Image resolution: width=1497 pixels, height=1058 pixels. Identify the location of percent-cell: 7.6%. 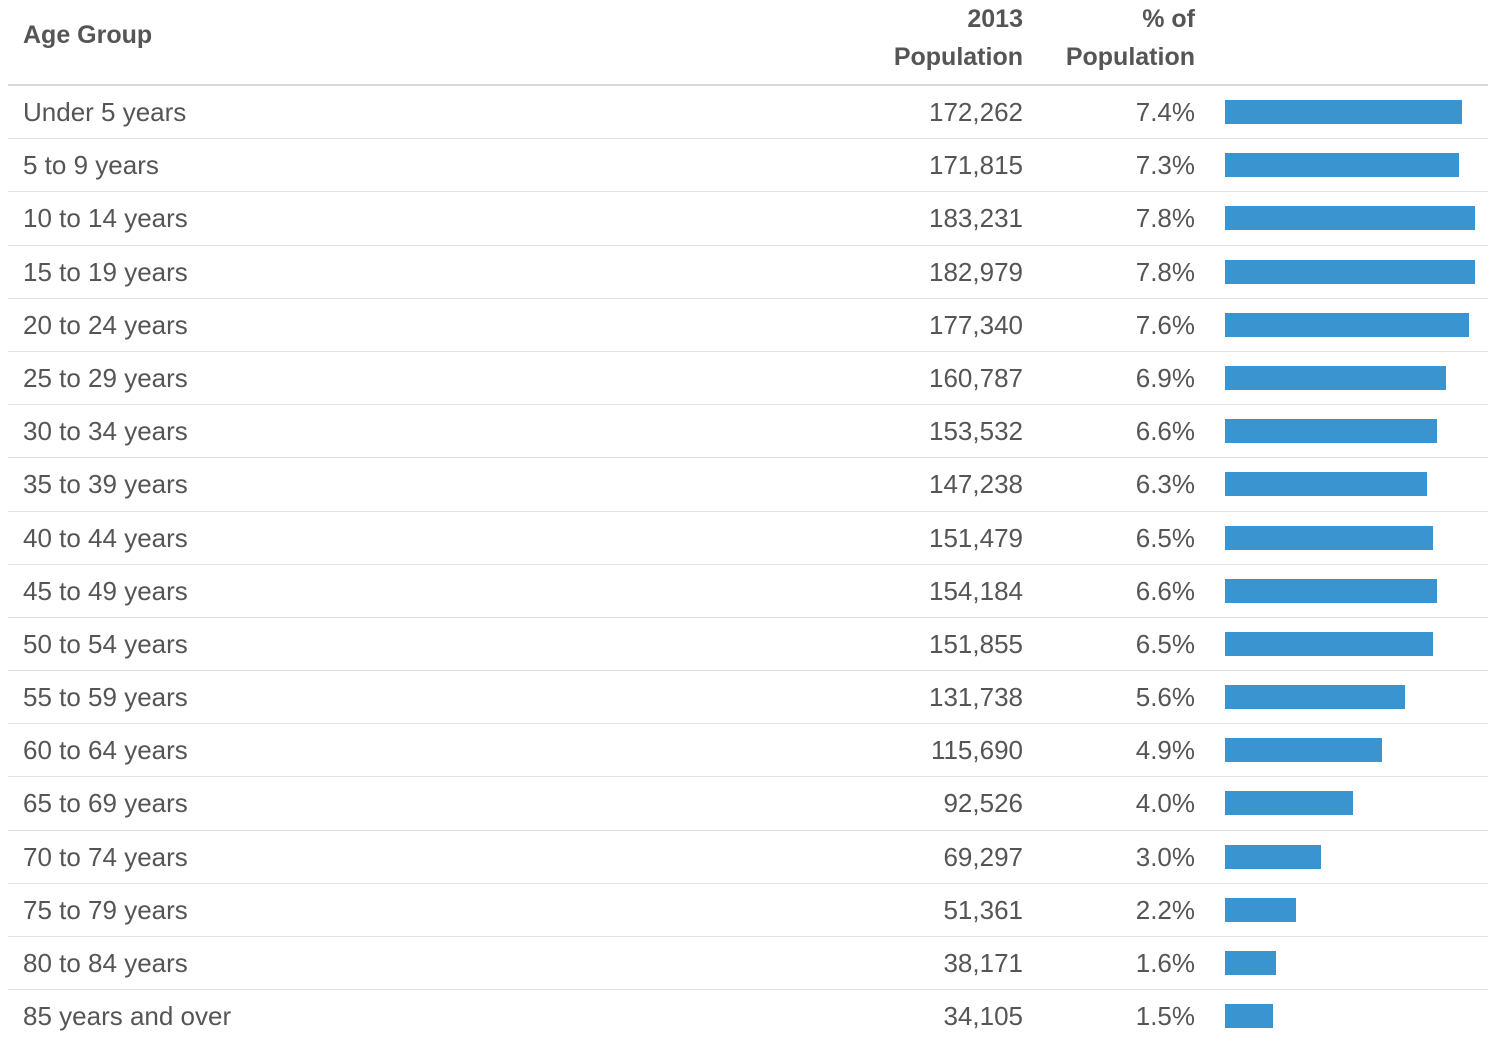
(1165, 324).